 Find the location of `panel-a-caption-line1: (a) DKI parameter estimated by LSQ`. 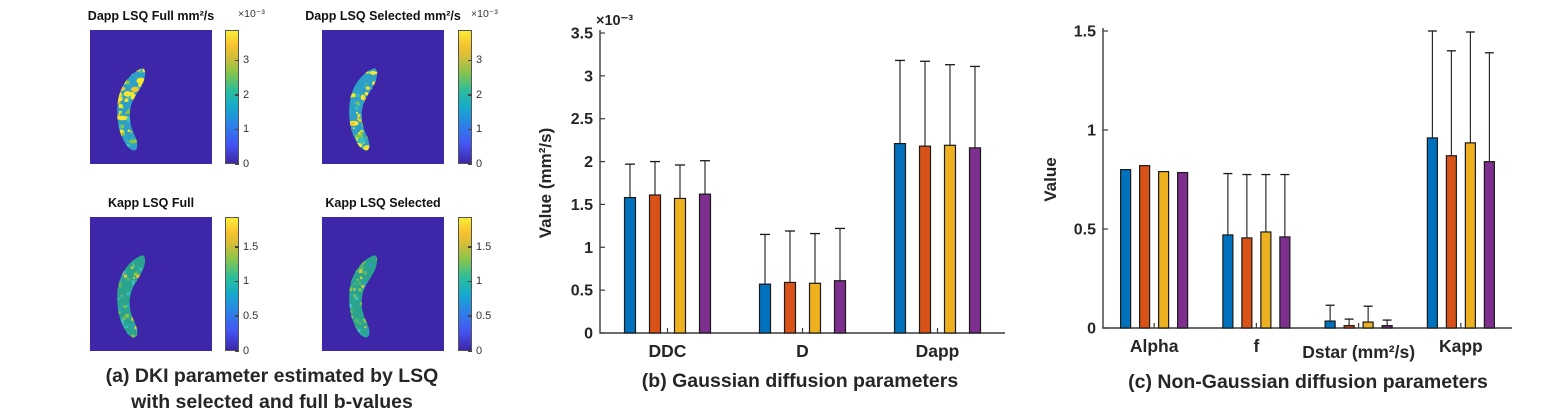

panel-a-caption-line1: (a) DKI parameter estimated by LSQ is located at coordinates (272, 376).